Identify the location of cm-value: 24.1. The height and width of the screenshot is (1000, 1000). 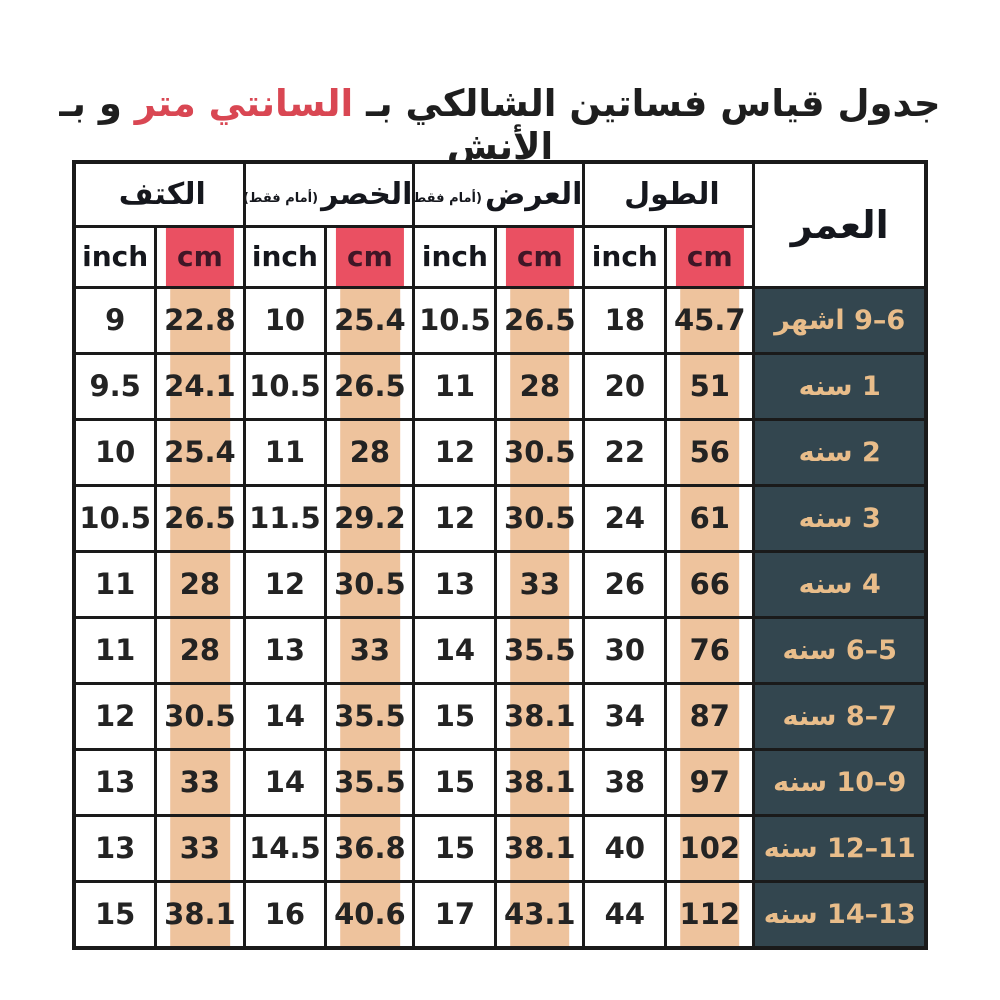
(200, 386).